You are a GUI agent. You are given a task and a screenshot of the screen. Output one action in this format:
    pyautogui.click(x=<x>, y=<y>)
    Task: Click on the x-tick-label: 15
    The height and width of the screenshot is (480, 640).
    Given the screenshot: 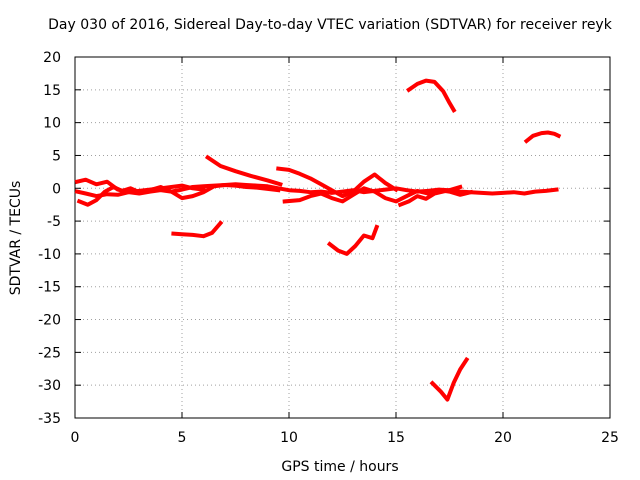 What is the action you would take?
    pyautogui.click(x=396, y=438)
    